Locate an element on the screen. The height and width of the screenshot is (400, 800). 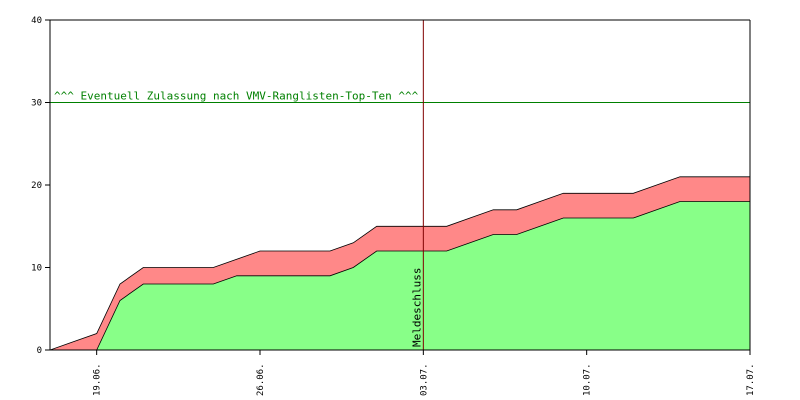
x-tick-label: 10.07. is located at coordinates (588, 379).